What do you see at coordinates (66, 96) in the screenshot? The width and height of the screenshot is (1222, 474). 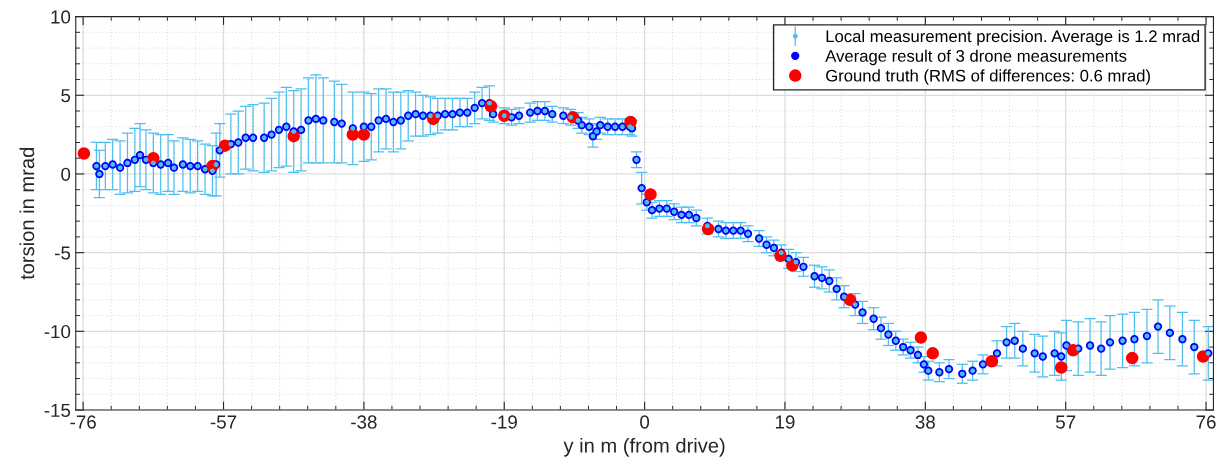 I see `y-tick-label: 5` at bounding box center [66, 96].